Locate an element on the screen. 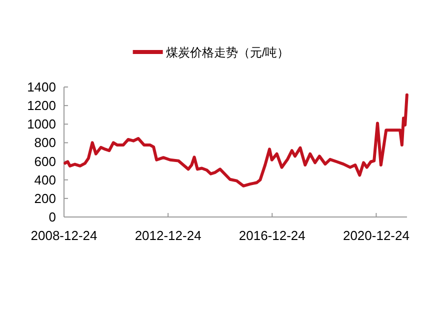  y-tick-label: 800 is located at coordinates (45, 142).